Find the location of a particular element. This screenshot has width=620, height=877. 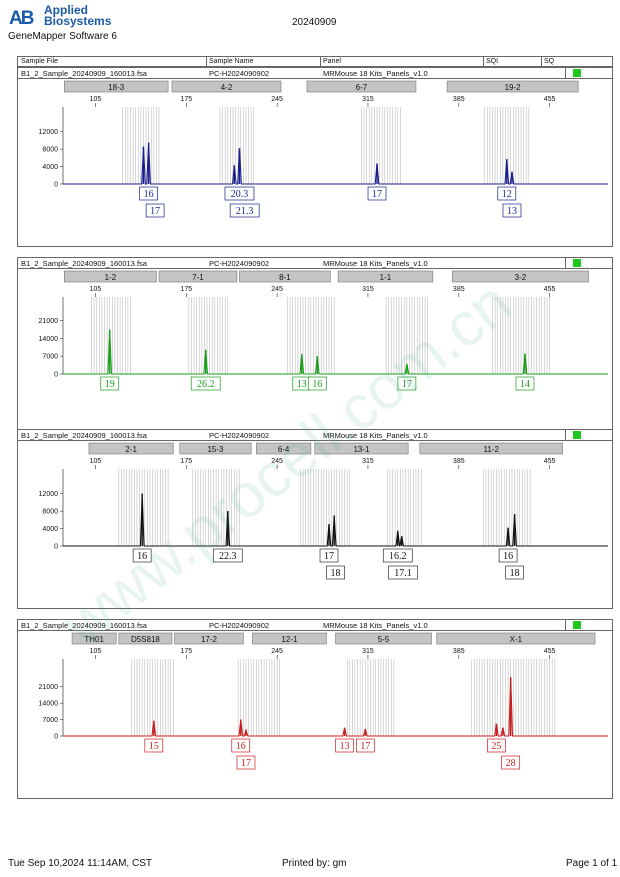

allele-call: 18 is located at coordinates (514, 572).